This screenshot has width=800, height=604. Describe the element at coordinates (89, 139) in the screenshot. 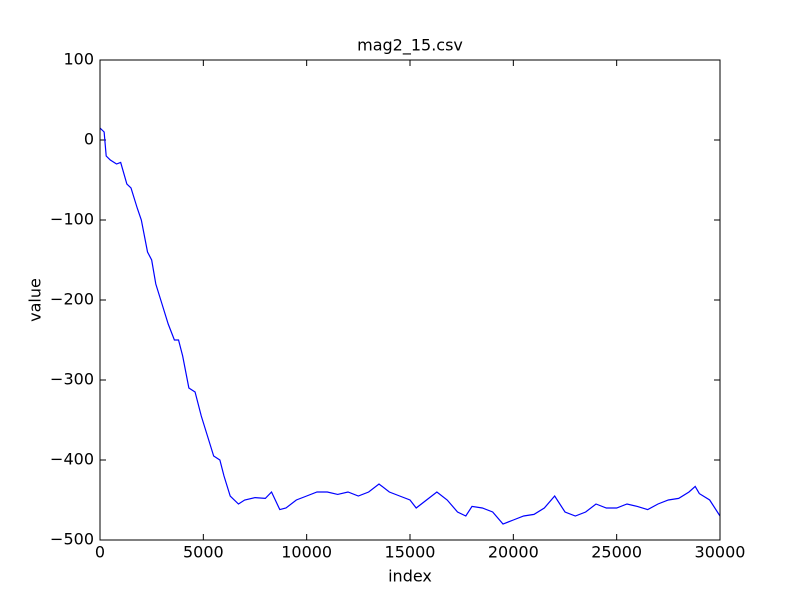

I see `y-tick-label: 0` at that location.